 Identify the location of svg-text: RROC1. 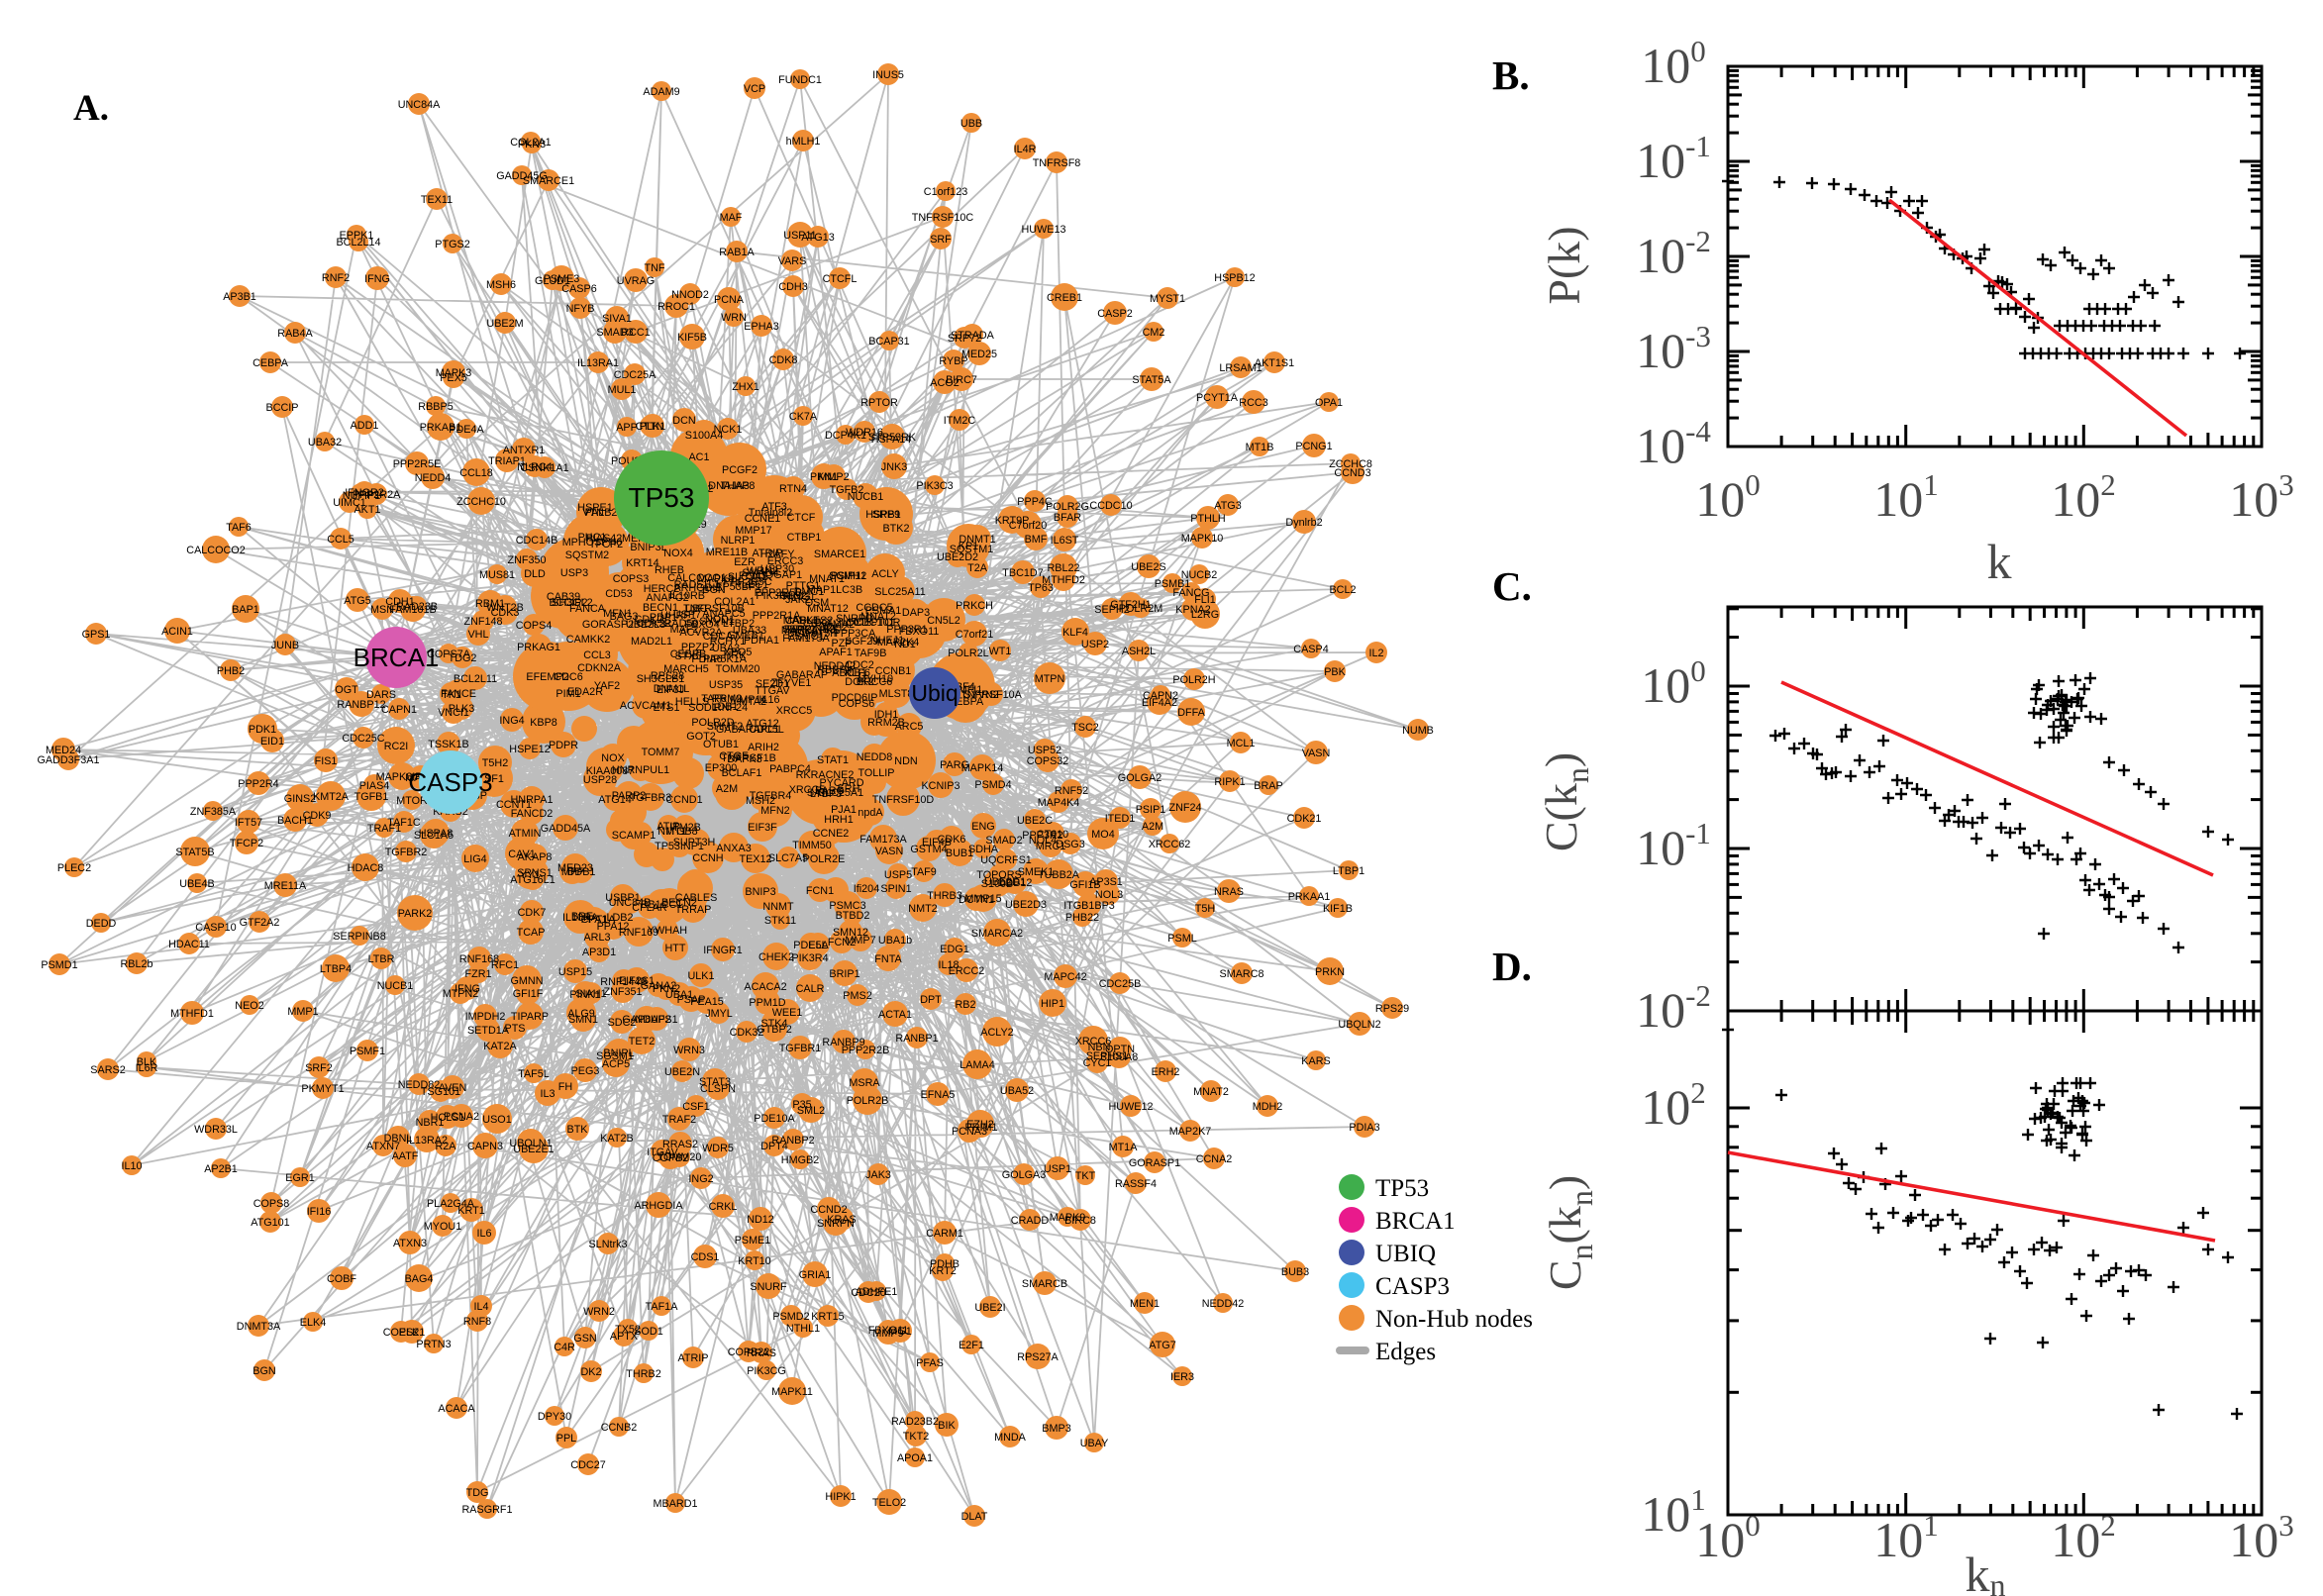
(676, 307).